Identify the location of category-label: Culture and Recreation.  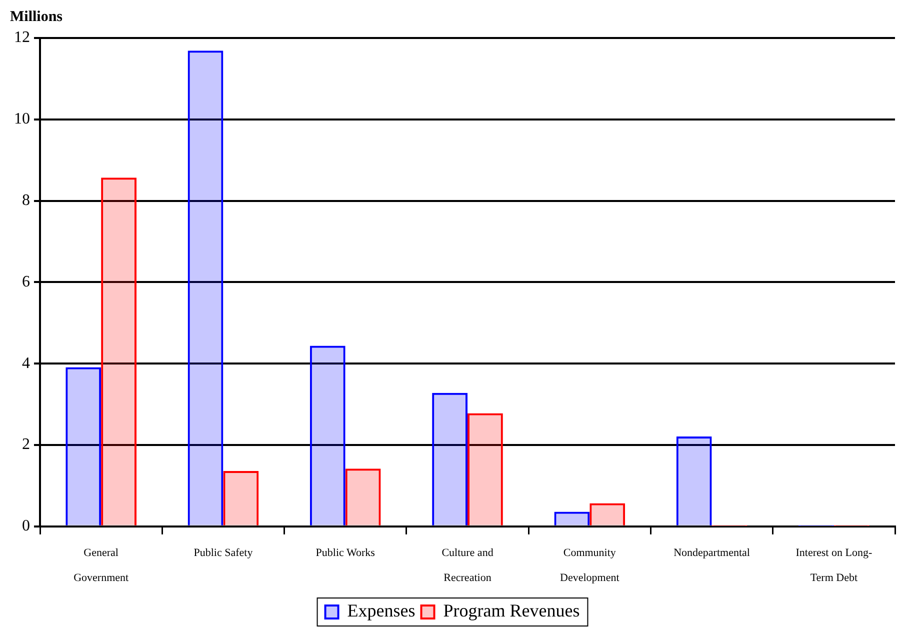
(468, 565).